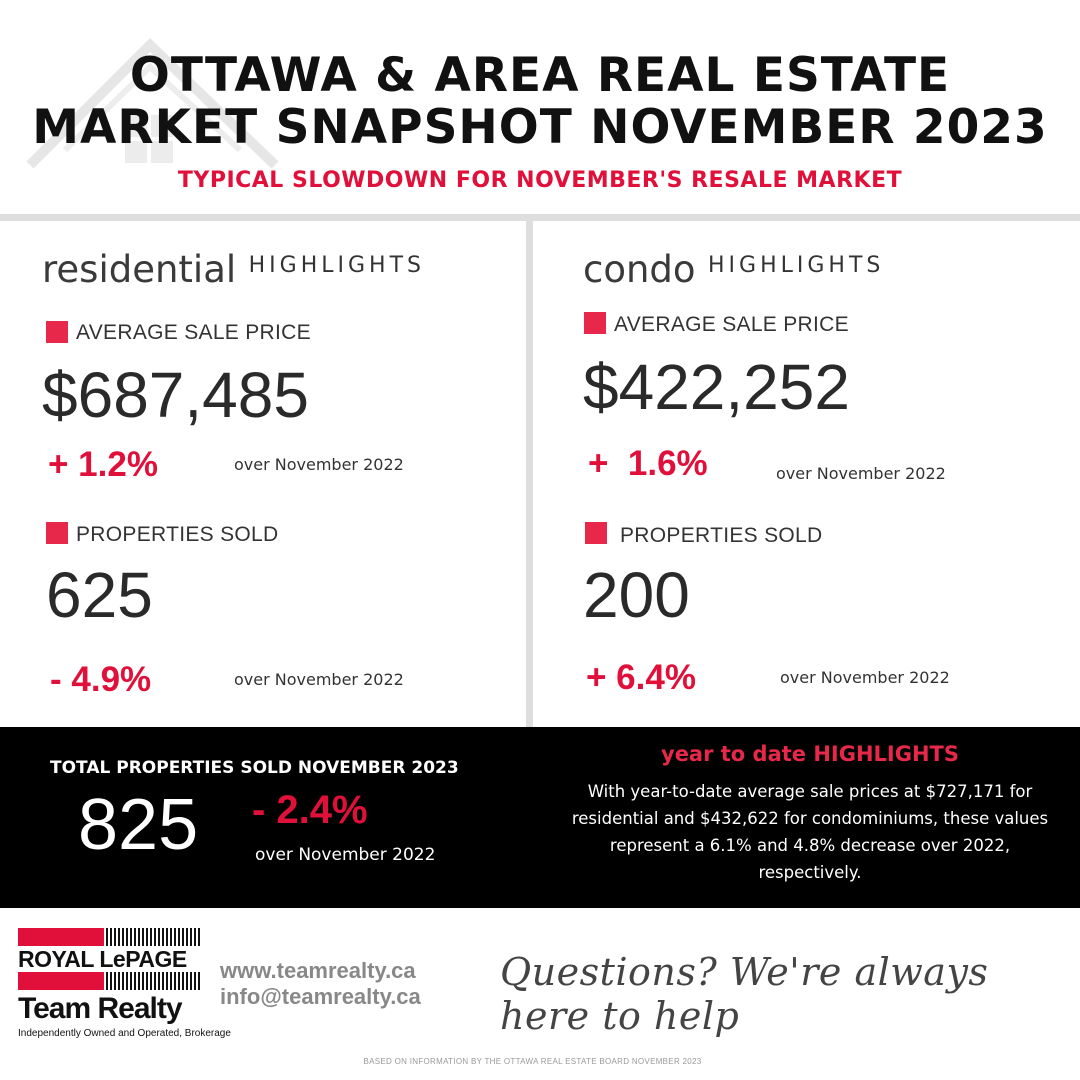 The image size is (1080, 1080). I want to click on ytd-title: year to date HIGHLIGHTS, so click(810, 754).